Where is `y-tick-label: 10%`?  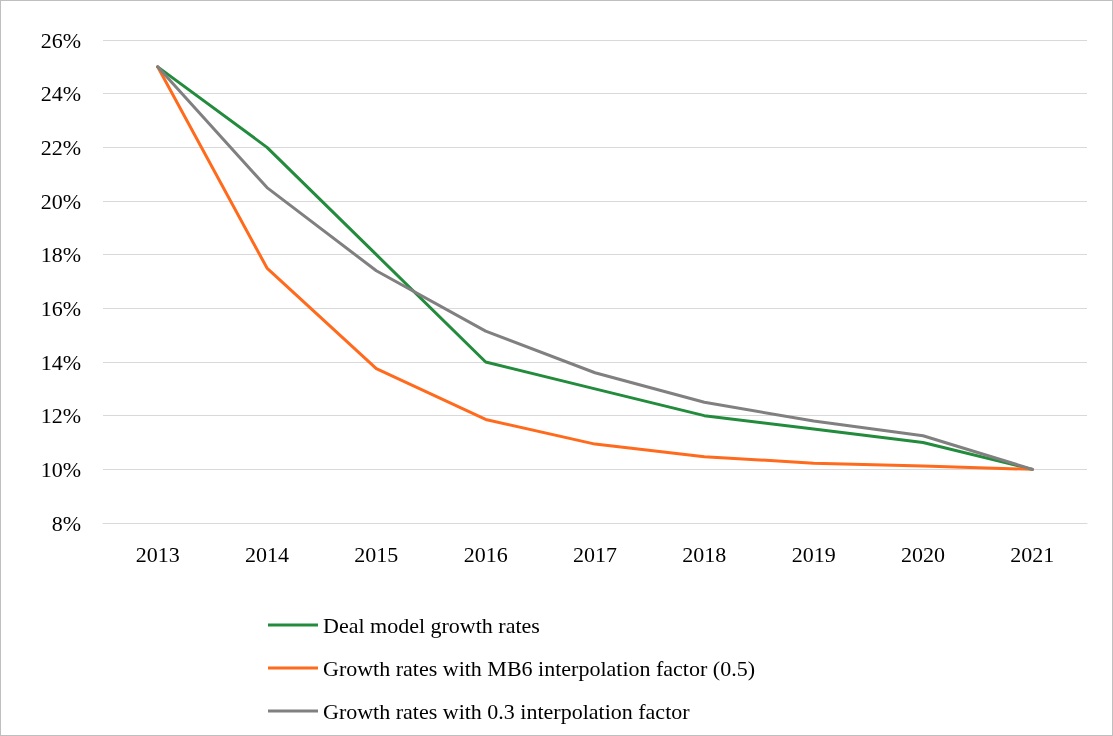 y-tick-label: 10% is located at coordinates (60, 469).